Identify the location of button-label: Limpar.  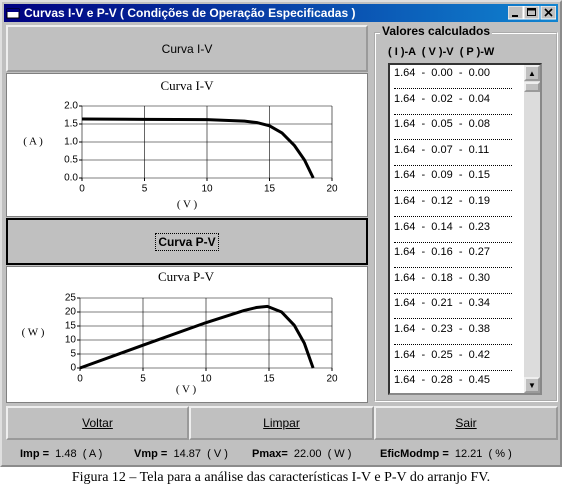
(281, 423).